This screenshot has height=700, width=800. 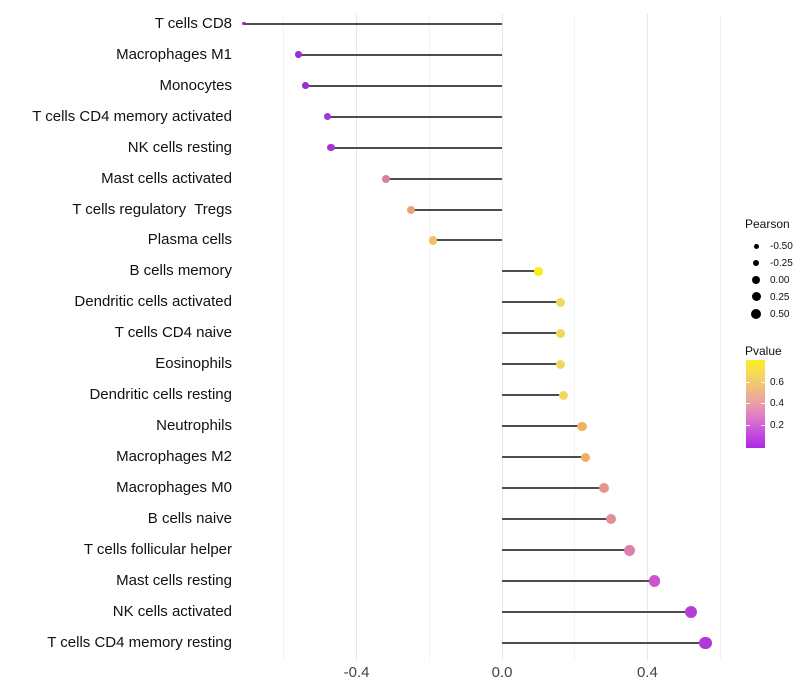 What do you see at coordinates (189, 519) in the screenshot?
I see `y-axis-label: B cells naive` at bounding box center [189, 519].